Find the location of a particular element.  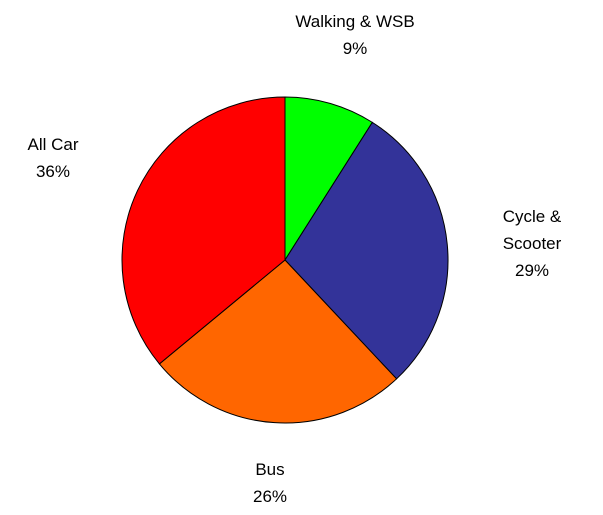

slice-percent: 29% is located at coordinates (532, 270).